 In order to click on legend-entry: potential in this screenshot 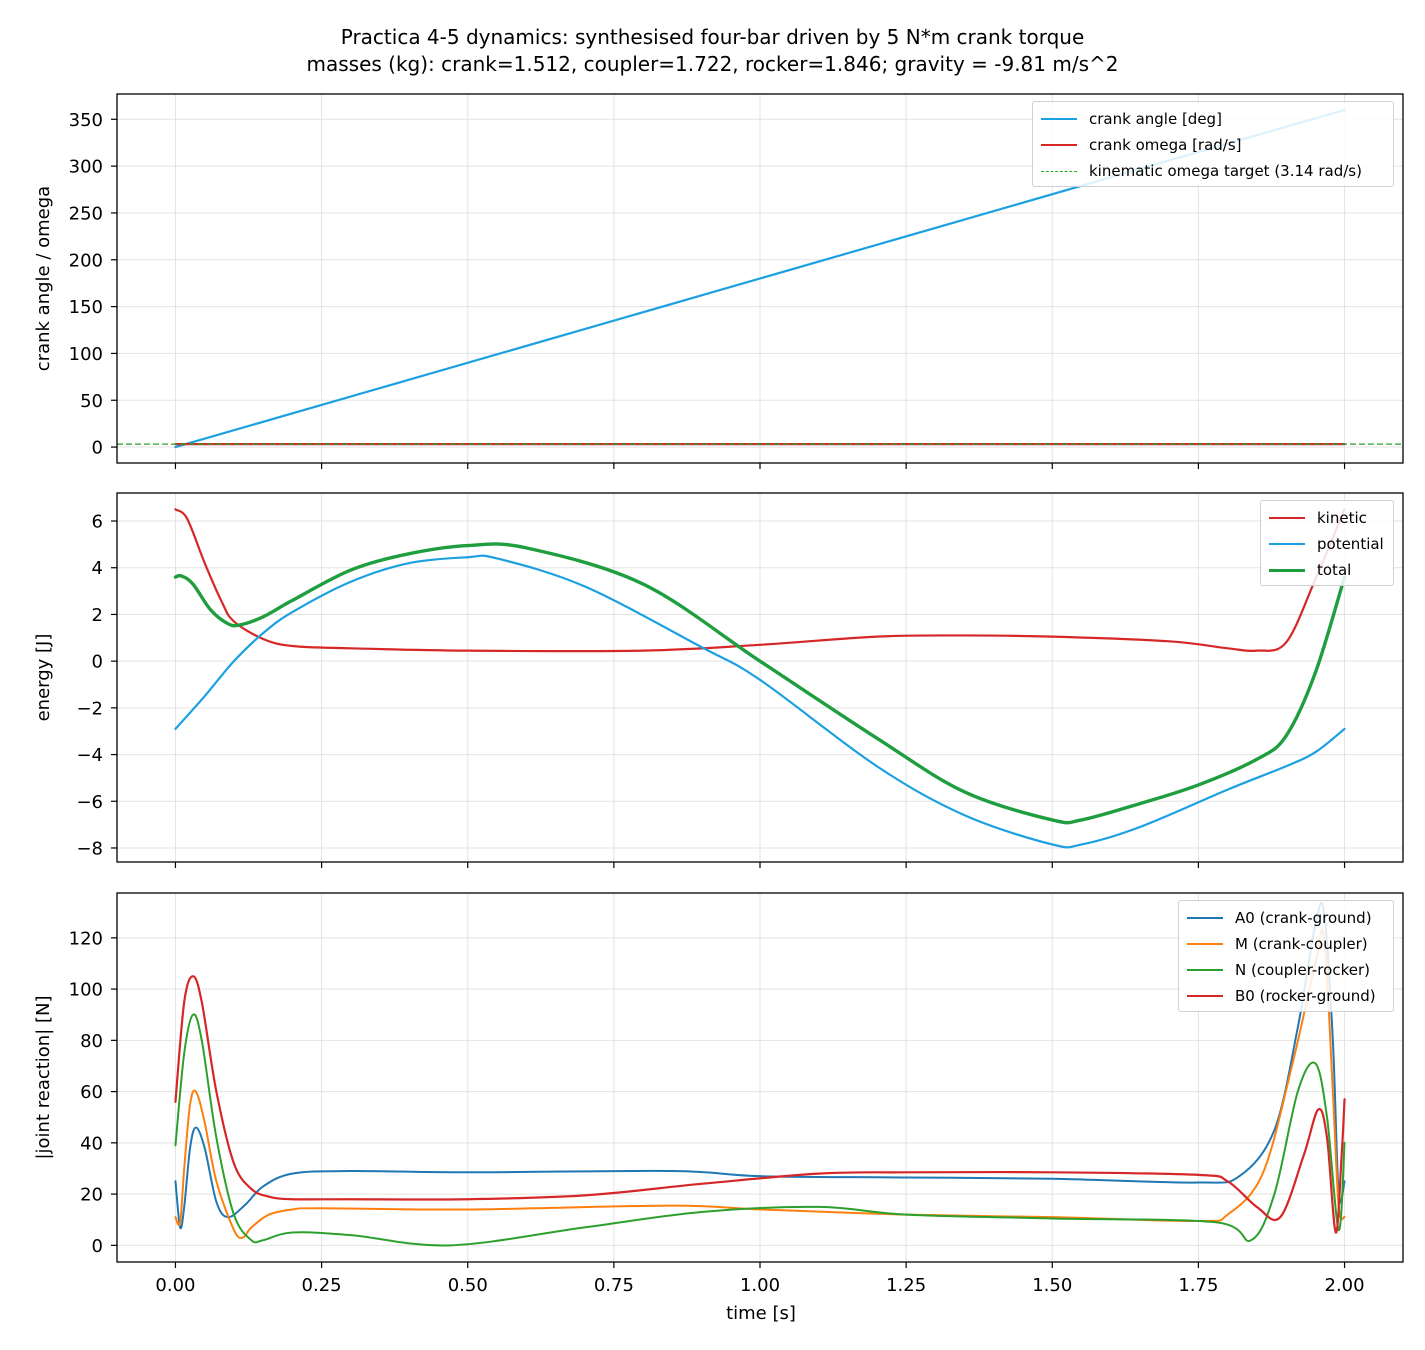, I will do `click(1327, 544)`.